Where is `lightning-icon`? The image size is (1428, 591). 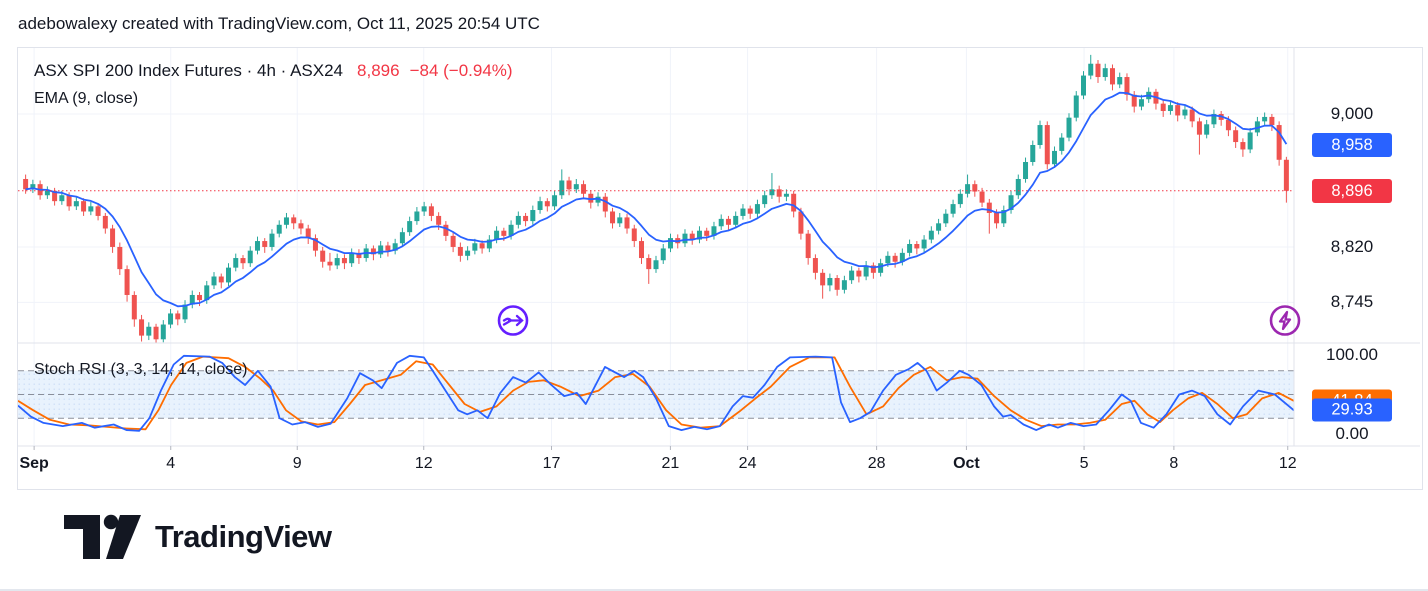 lightning-icon is located at coordinates (1285, 323).